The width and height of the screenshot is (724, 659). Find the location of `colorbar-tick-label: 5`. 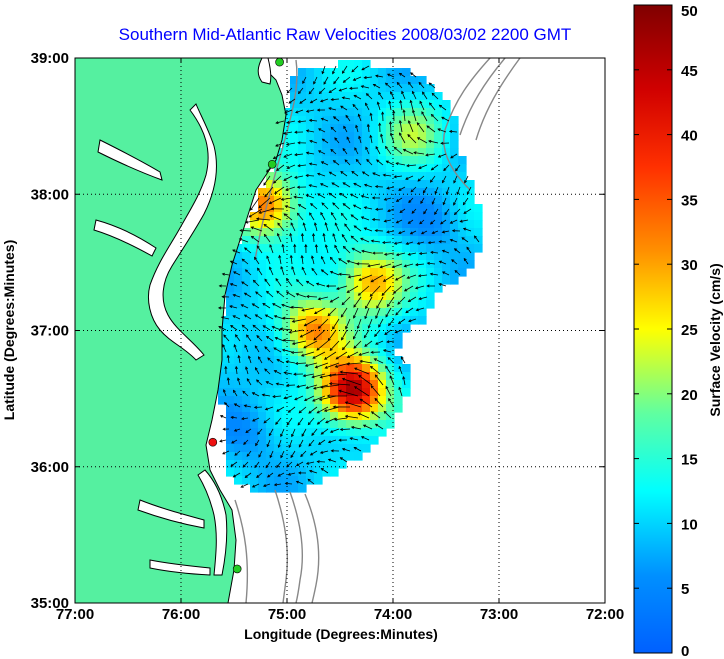

colorbar-tick-label: 5 is located at coordinates (685, 589).